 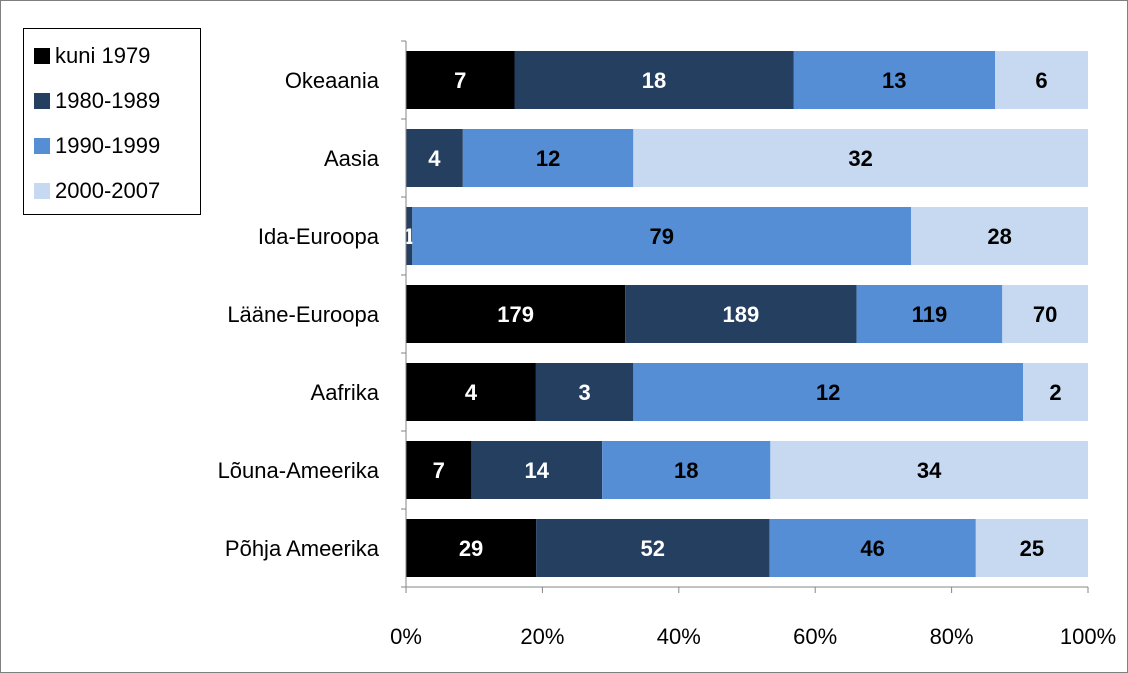 What do you see at coordinates (303, 314) in the screenshot?
I see `category-label: Lääne-Euroopa` at bounding box center [303, 314].